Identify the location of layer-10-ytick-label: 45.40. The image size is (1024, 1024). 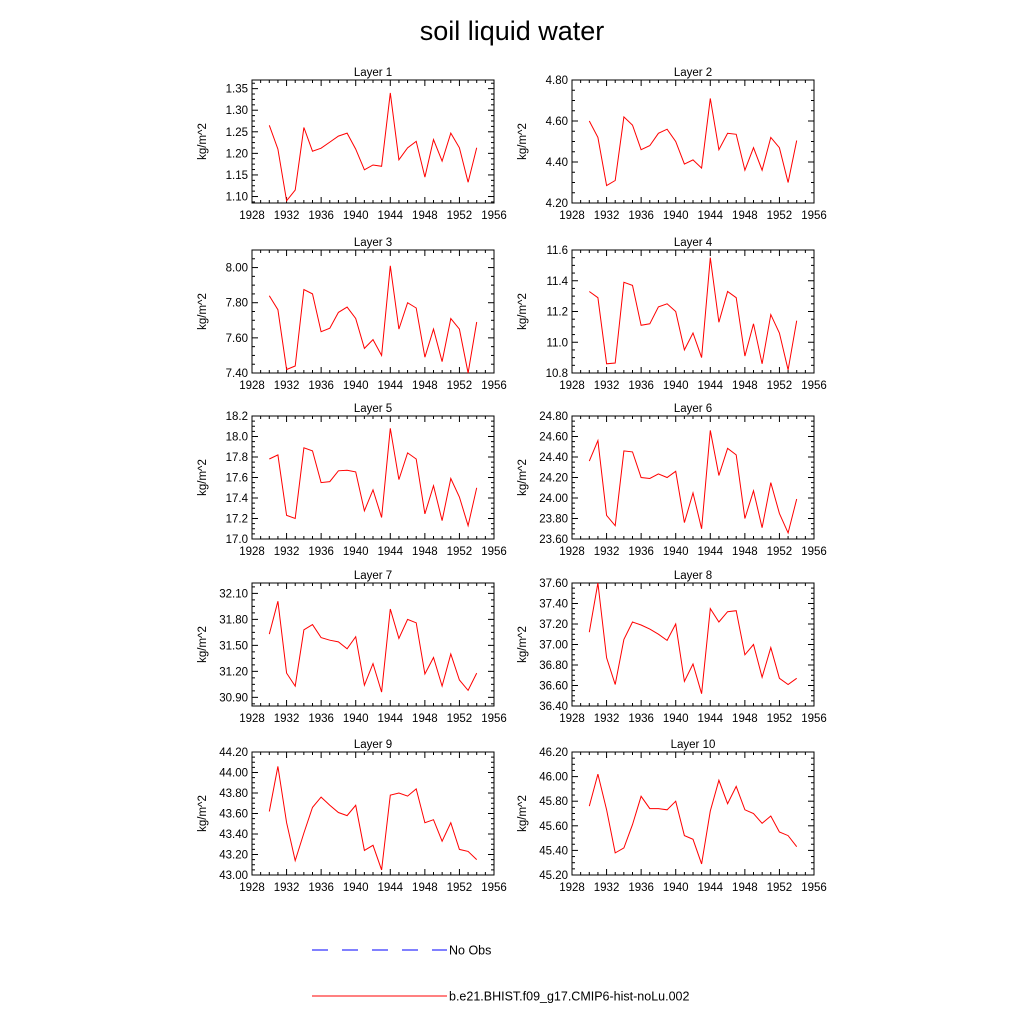
(553, 851).